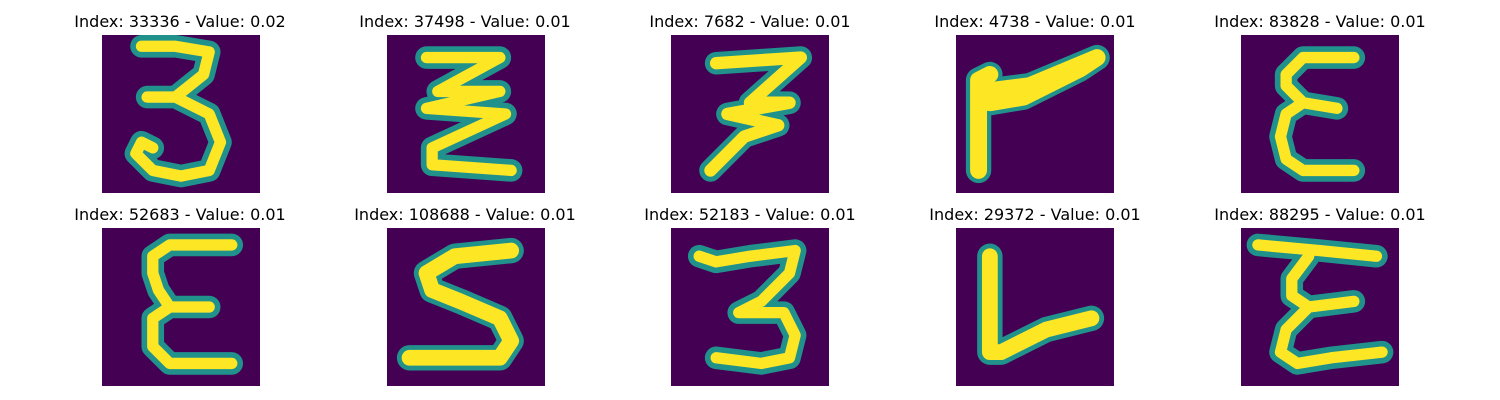 Image resolution: width=1500 pixels, height=400 pixels. What do you see at coordinates (1320, 214) in the screenshot?
I see `panel-title: Index: 88295 - Value: 0.01` at bounding box center [1320, 214].